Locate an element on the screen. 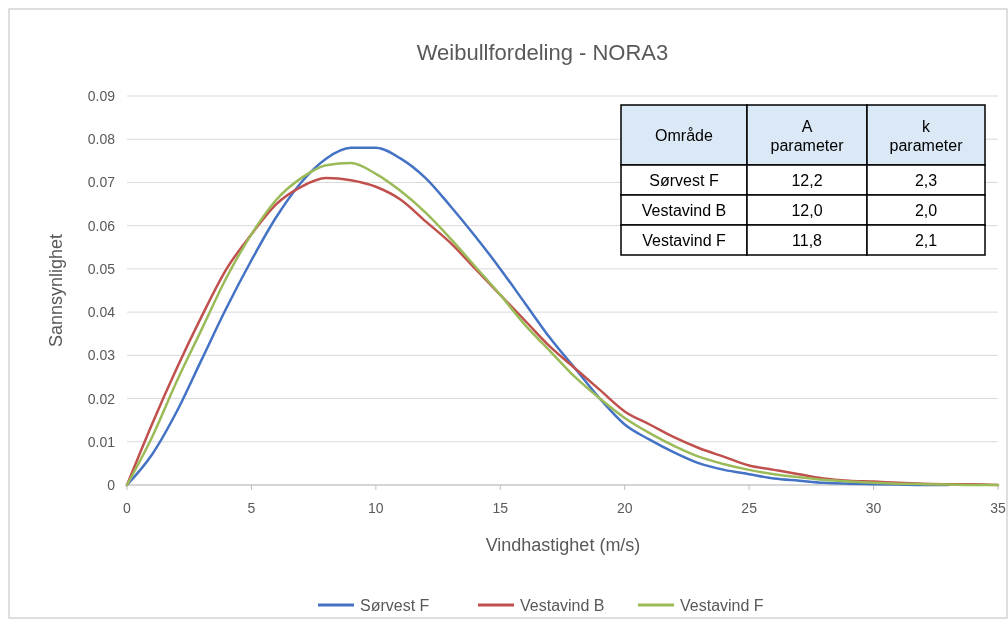 Image resolution: width=1008 pixels, height=619 pixels. y-tick-label: 0.08 is located at coordinates (101, 139).